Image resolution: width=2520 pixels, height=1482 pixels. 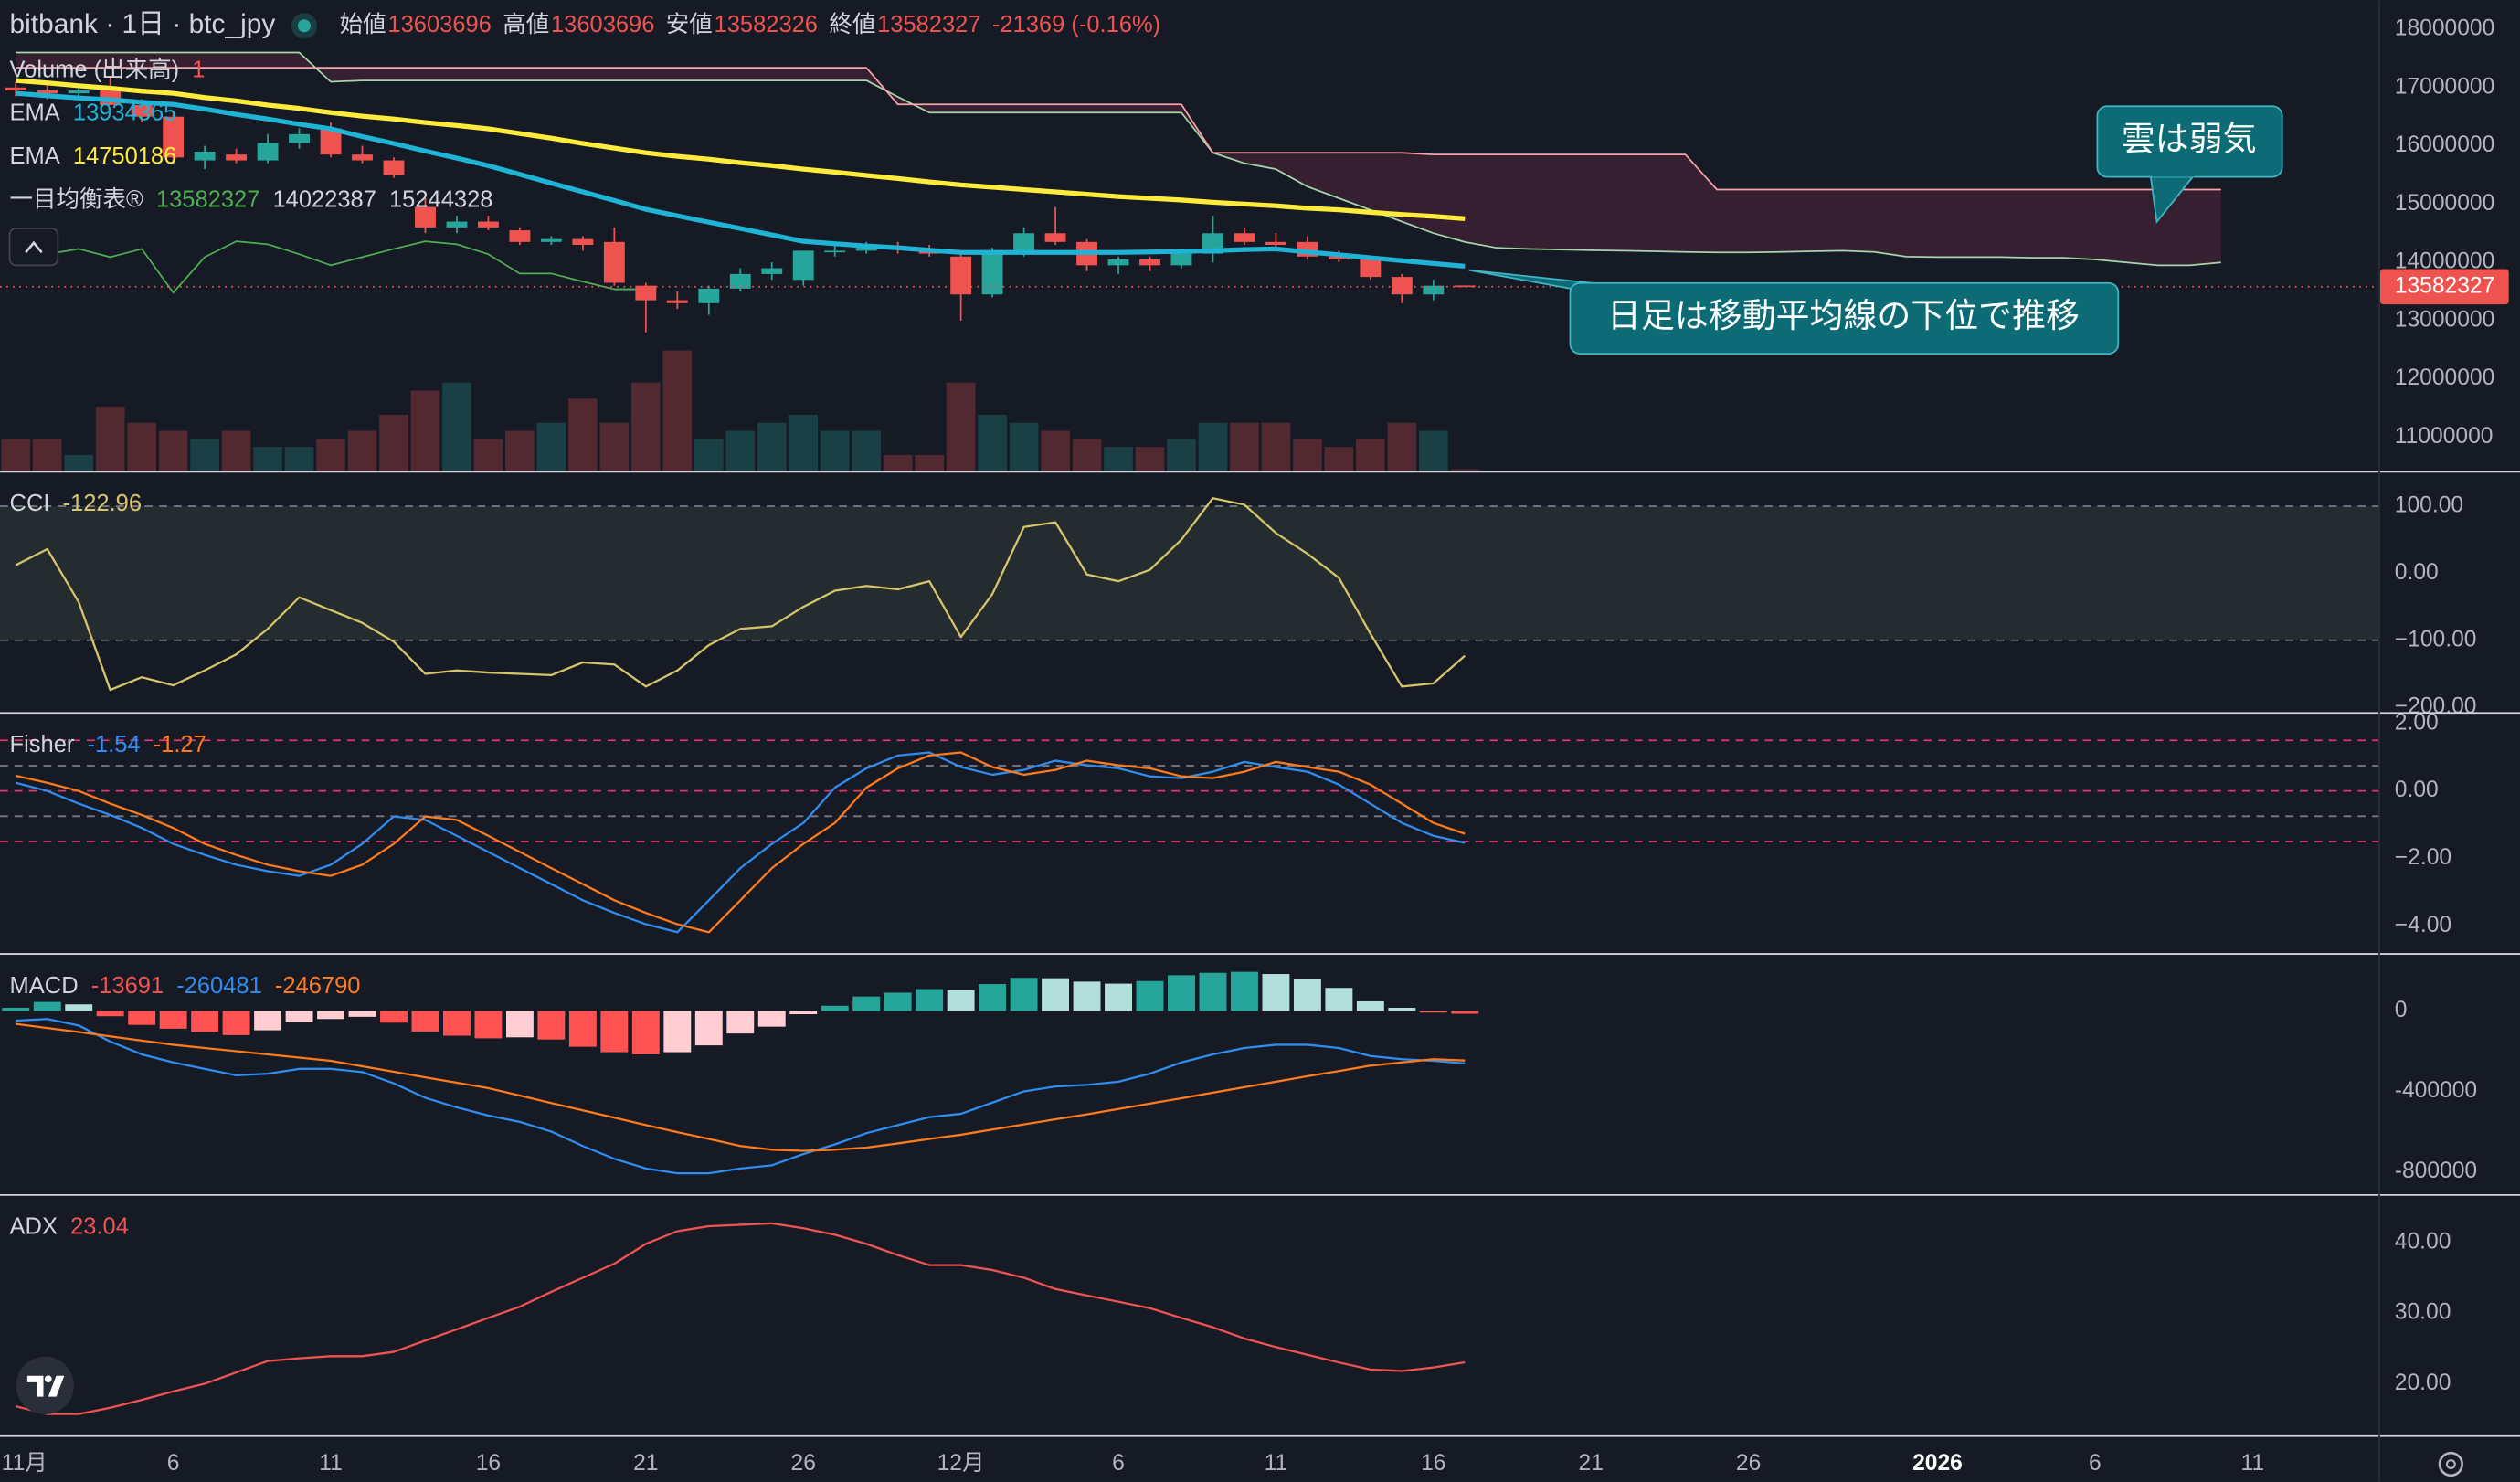 I want to click on annotation-box, so click(x=1845, y=318).